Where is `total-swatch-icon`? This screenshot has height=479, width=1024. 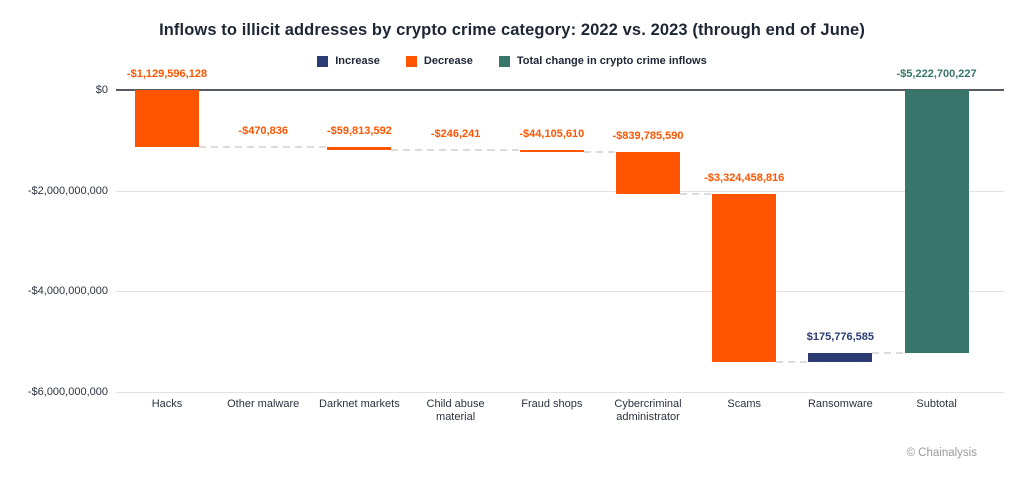 total-swatch-icon is located at coordinates (504, 61).